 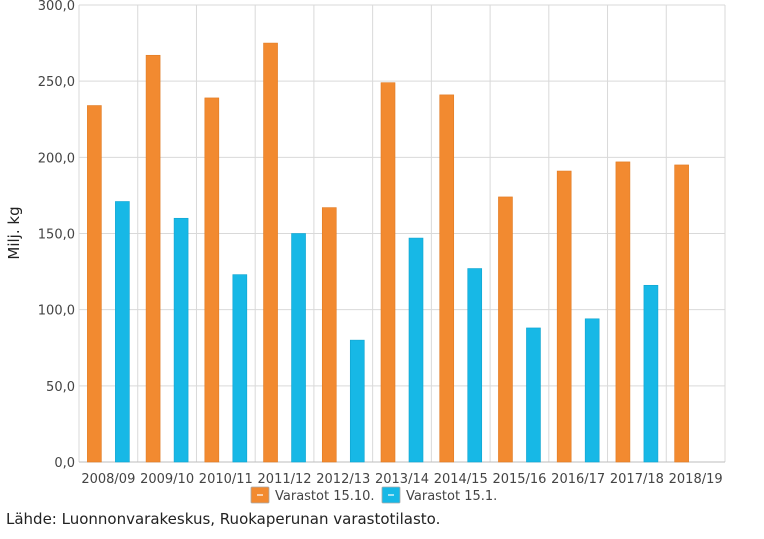 I want to click on x-tick-label: 2016/17, so click(x=578, y=479).